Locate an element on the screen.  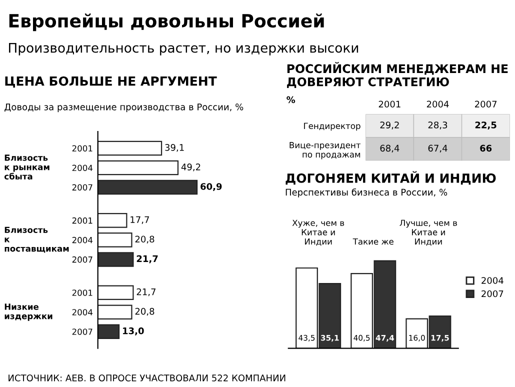
text: Европейцы довольны Россией is located at coordinates (166, 23).